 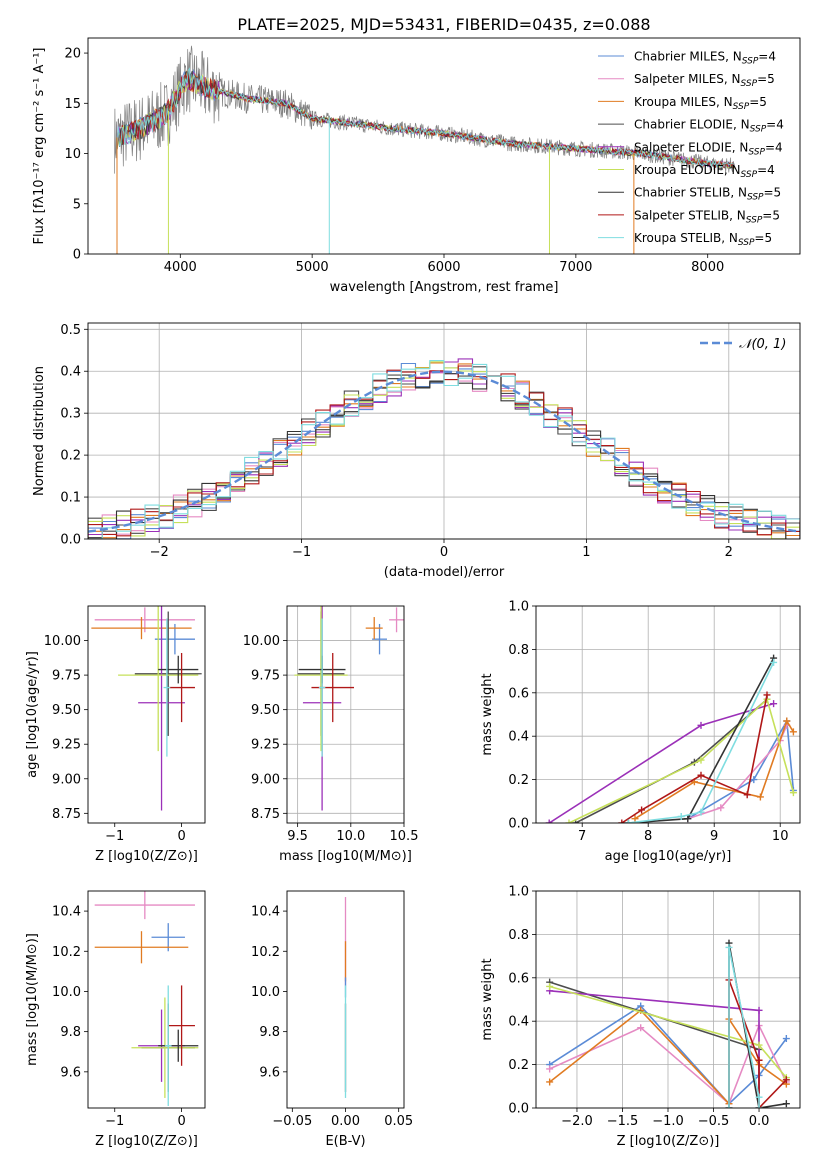 I want to click on x-axis-label: (data-model)/error, so click(x=444, y=572).